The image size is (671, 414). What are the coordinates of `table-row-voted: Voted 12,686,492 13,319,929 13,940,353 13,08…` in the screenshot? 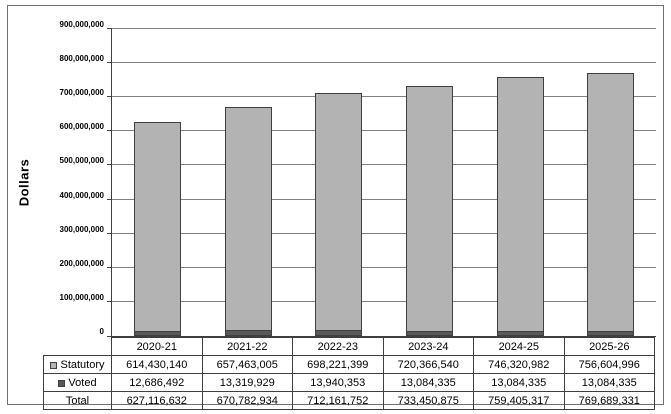 It's located at (349, 382).